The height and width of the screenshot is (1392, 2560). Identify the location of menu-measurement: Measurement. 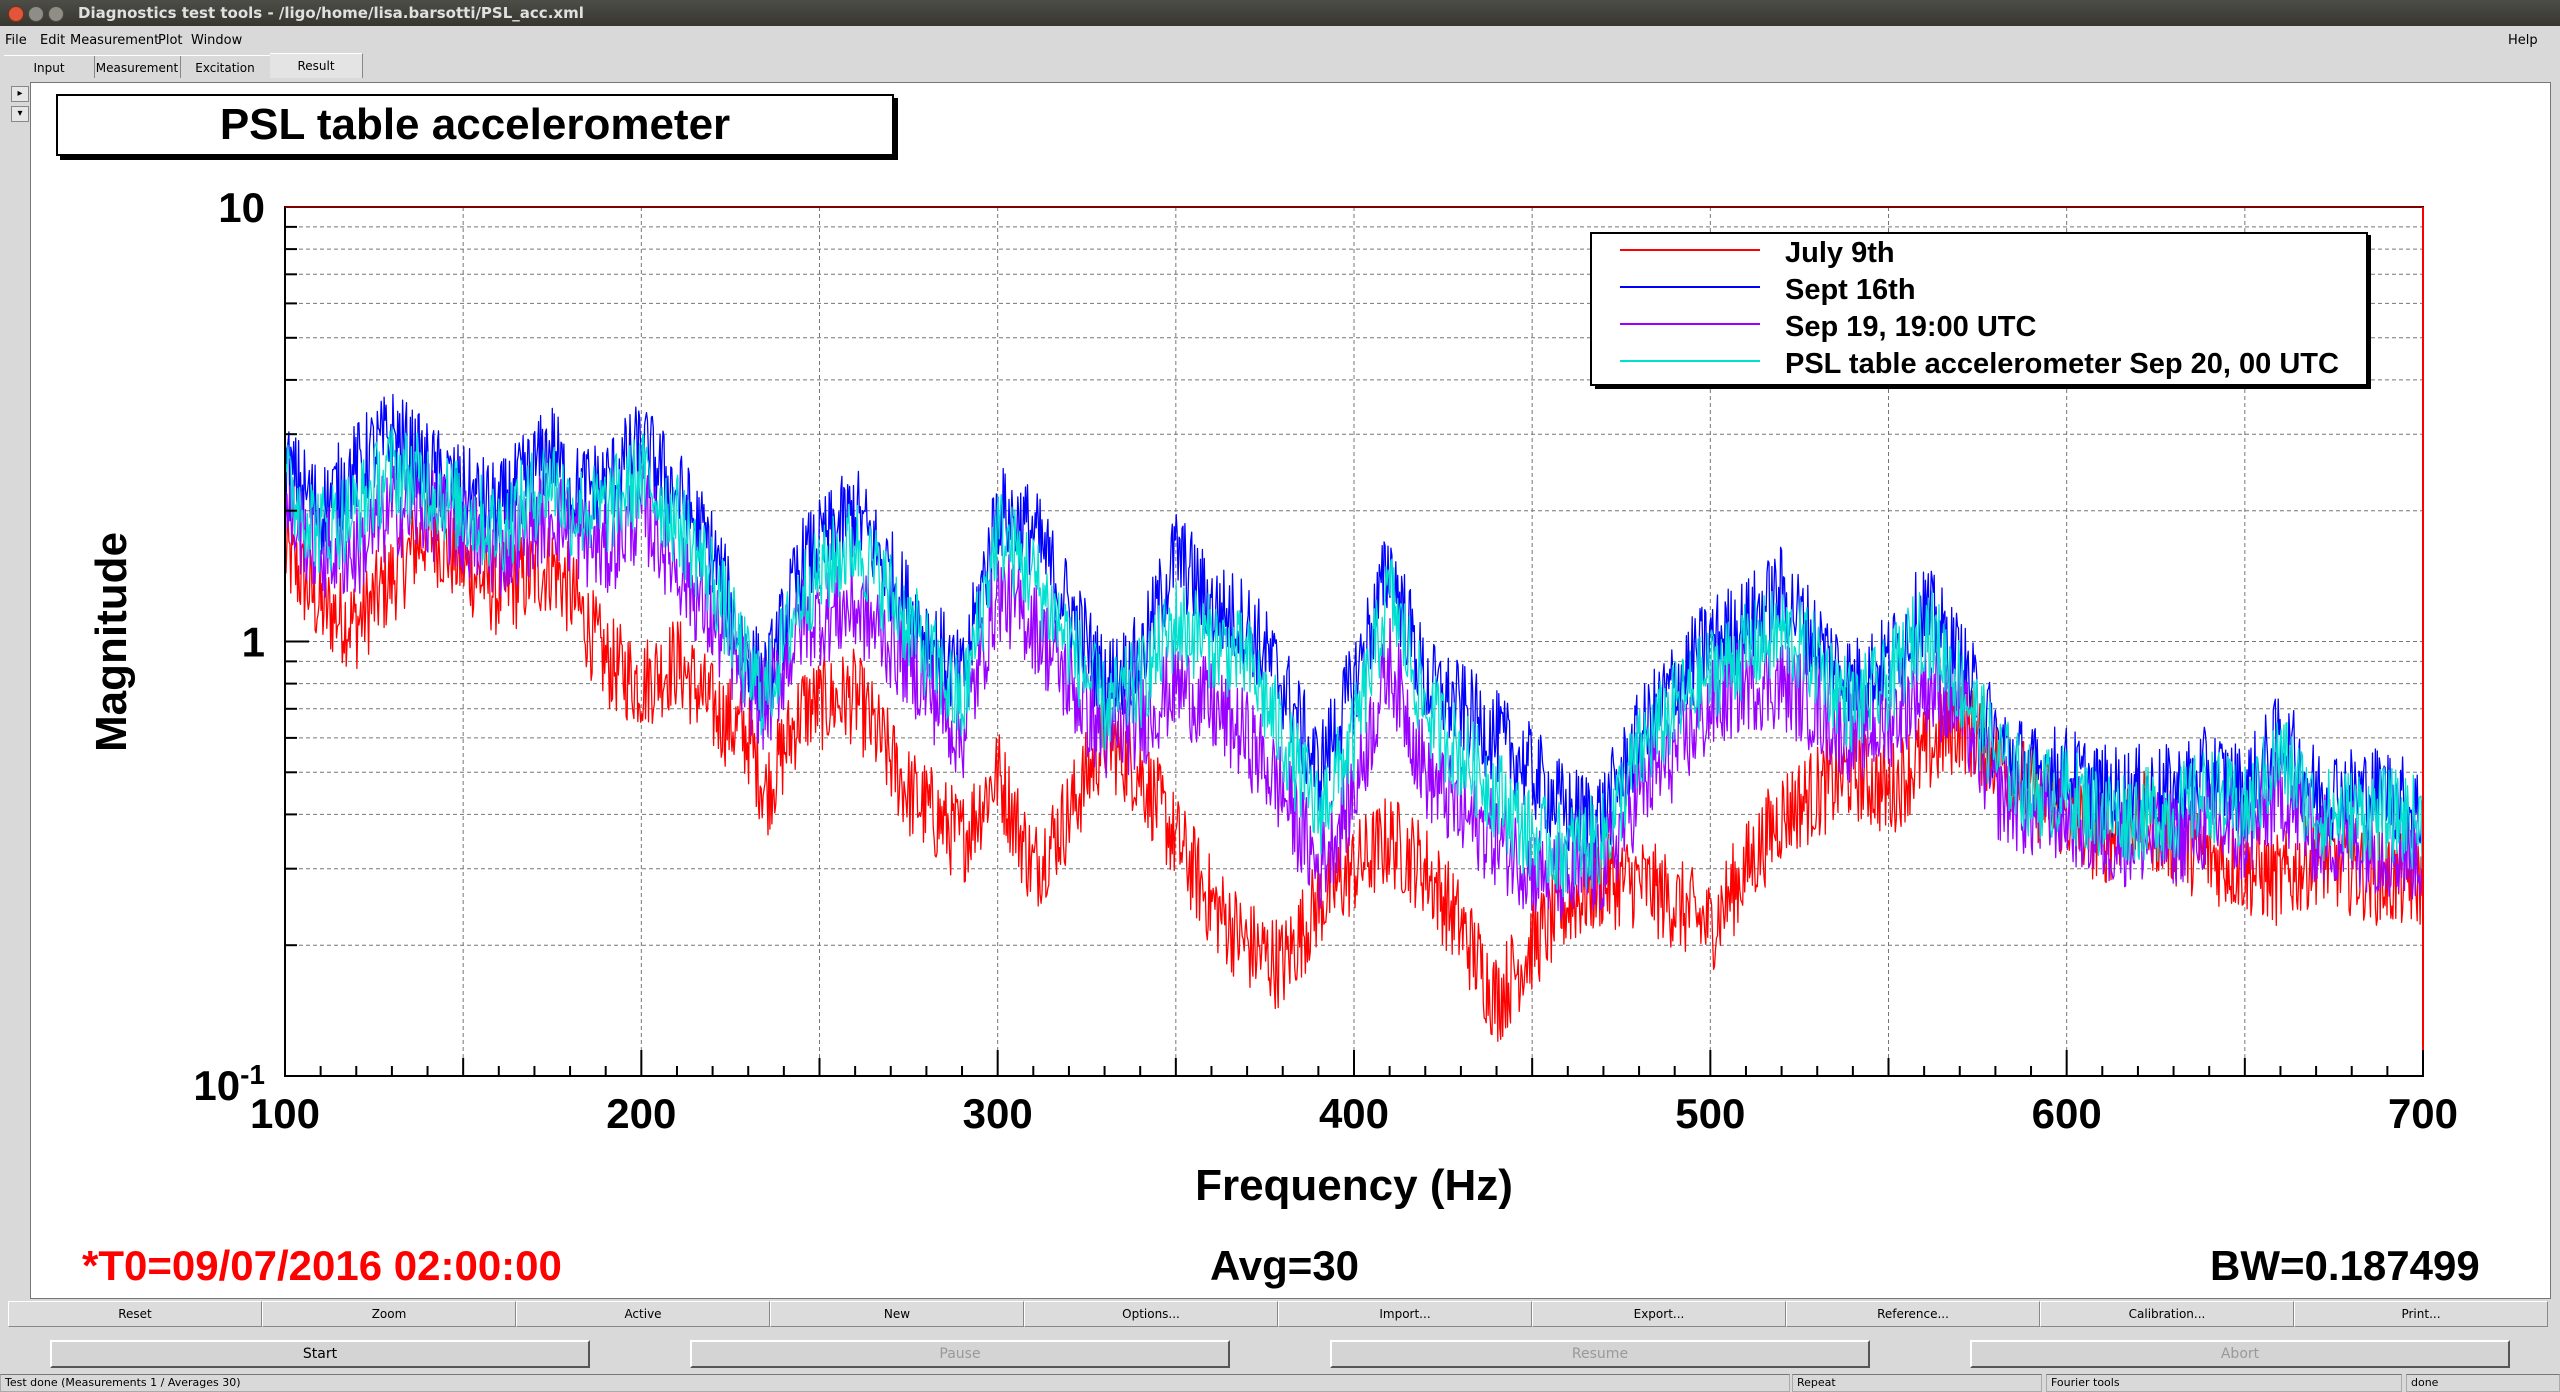
(115, 40).